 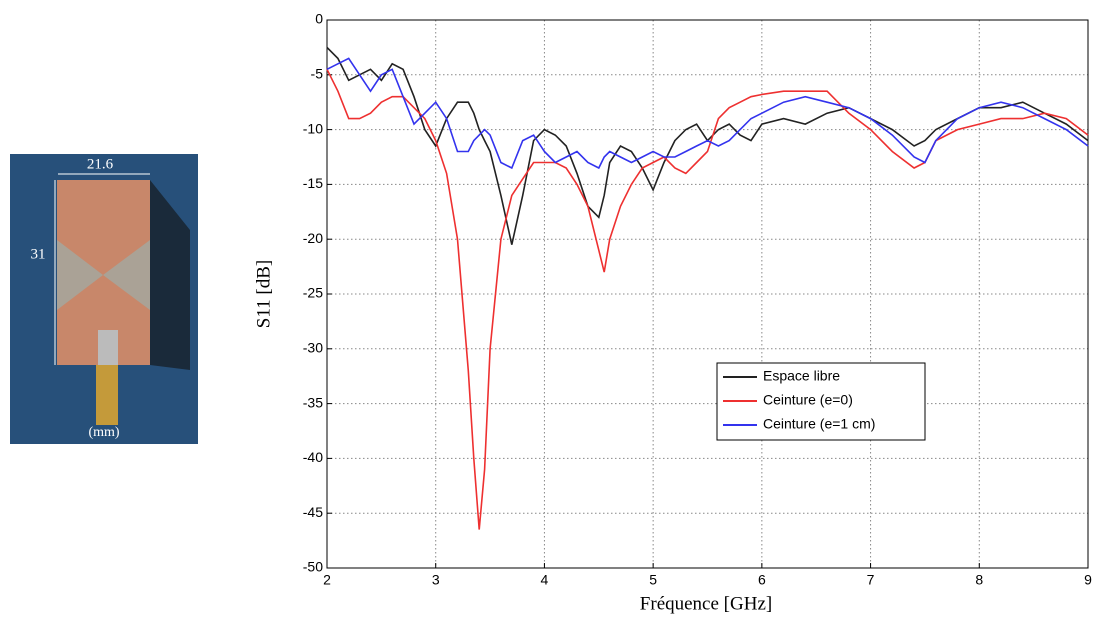 I want to click on width-label: 21.6, so click(x=100, y=164).